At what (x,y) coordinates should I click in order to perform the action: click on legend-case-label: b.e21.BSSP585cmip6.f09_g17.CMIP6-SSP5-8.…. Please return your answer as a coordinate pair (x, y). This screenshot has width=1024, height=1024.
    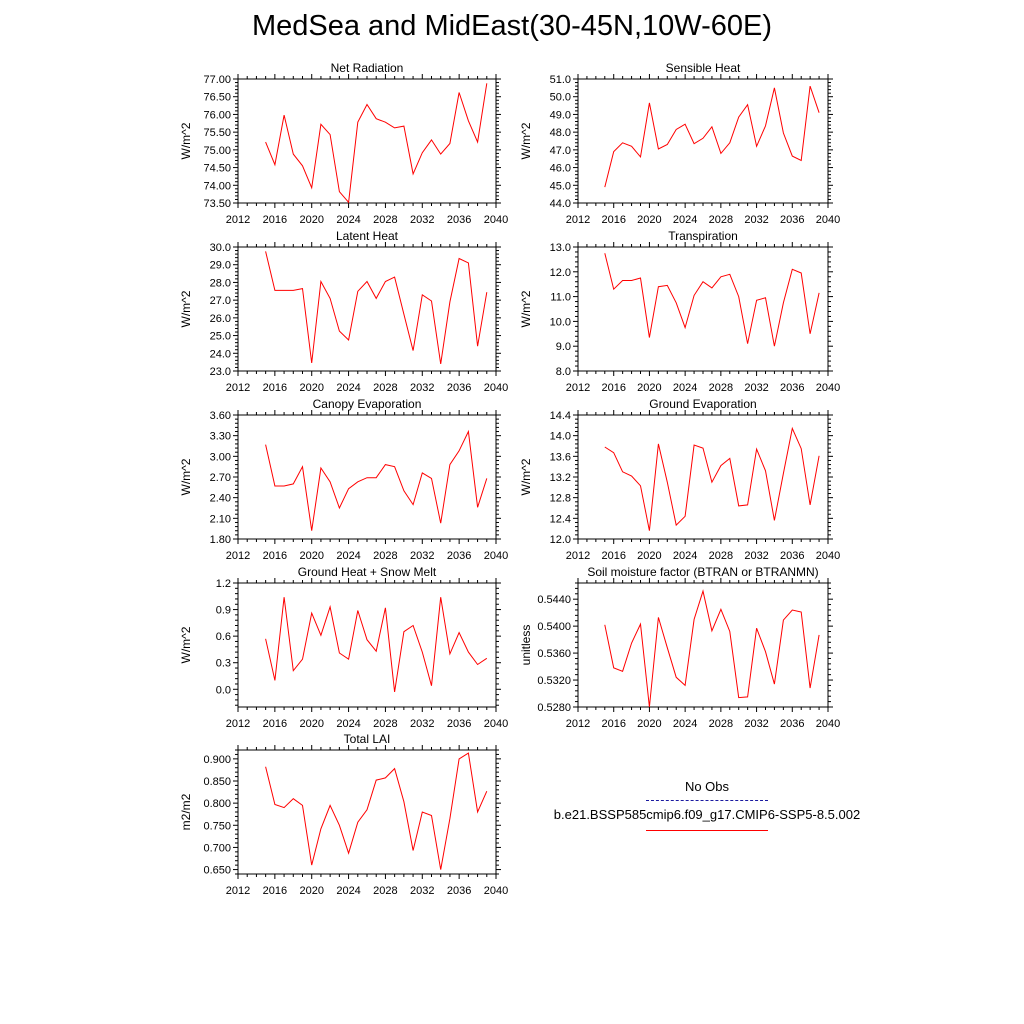
    Looking at the image, I should click on (707, 814).